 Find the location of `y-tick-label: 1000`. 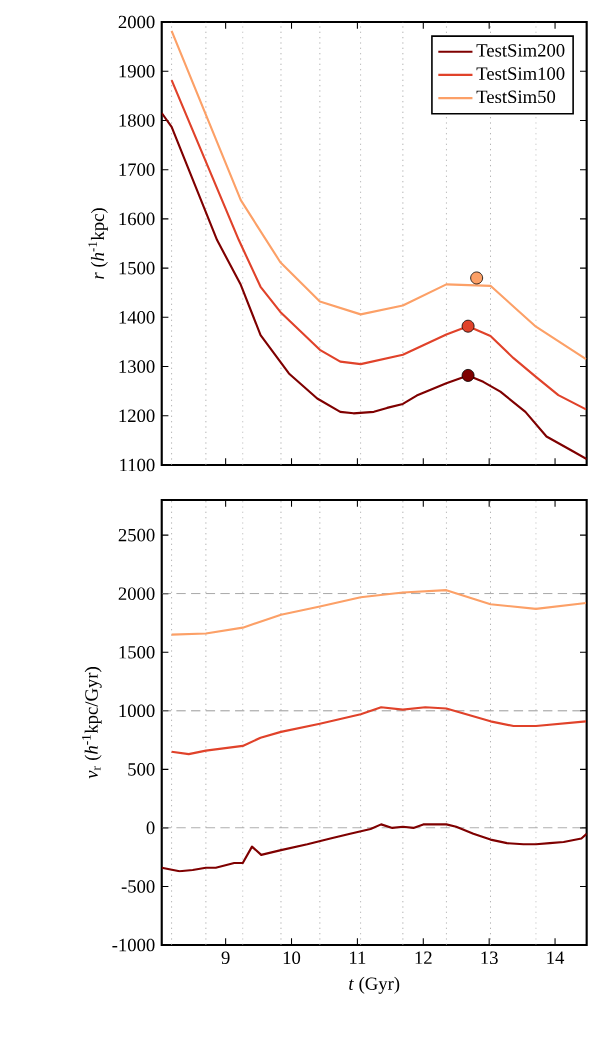

y-tick-label: 1000 is located at coordinates (137, 711).